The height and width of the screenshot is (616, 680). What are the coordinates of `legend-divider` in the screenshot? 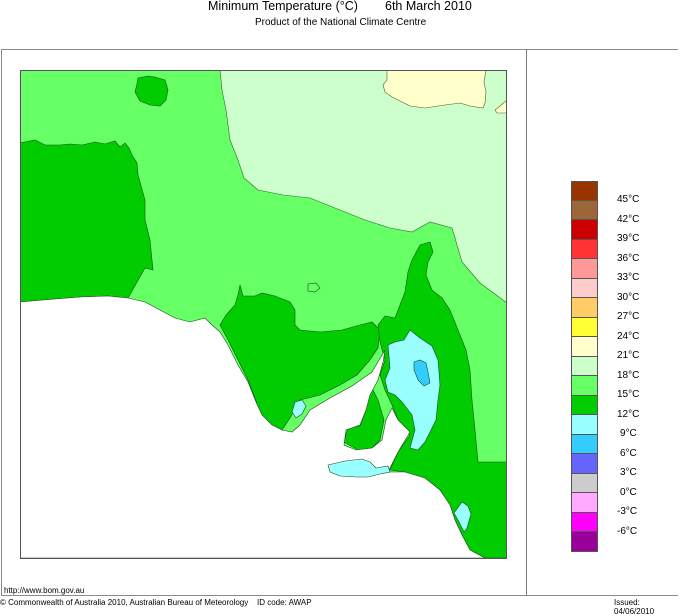 It's located at (526, 322).